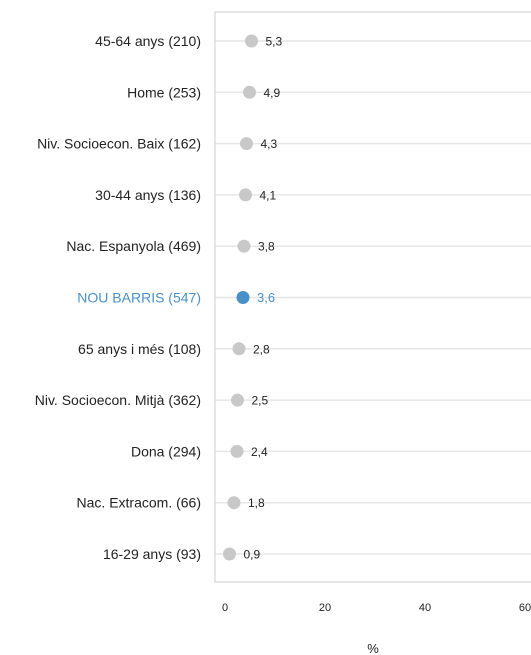 Image resolution: width=531 pixels, height=655 pixels. What do you see at coordinates (268, 195) in the screenshot?
I see `data-label: 4,1` at bounding box center [268, 195].